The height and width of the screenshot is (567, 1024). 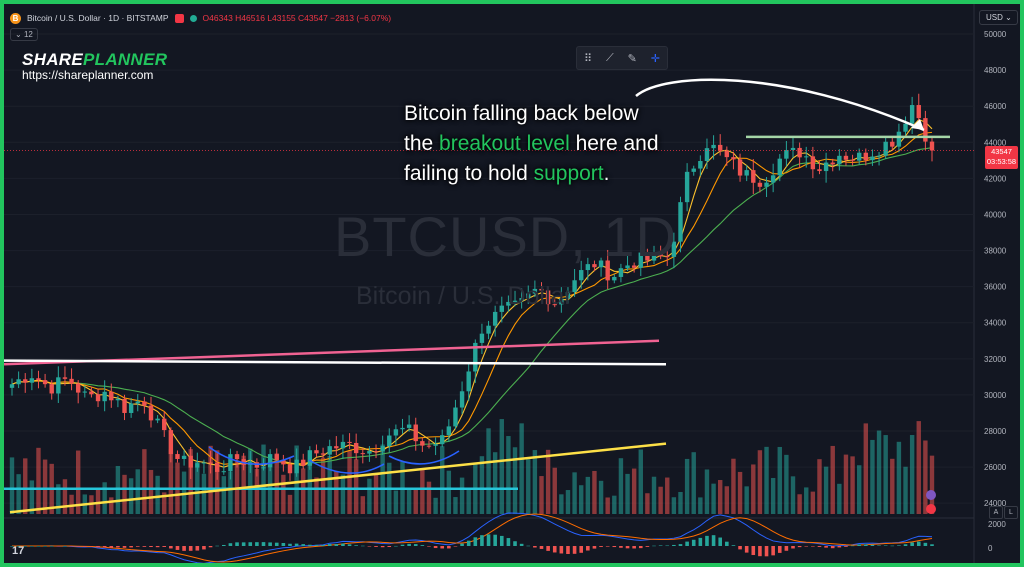 I want to click on interval-toggle: ⌄ 12, so click(x=24, y=34).